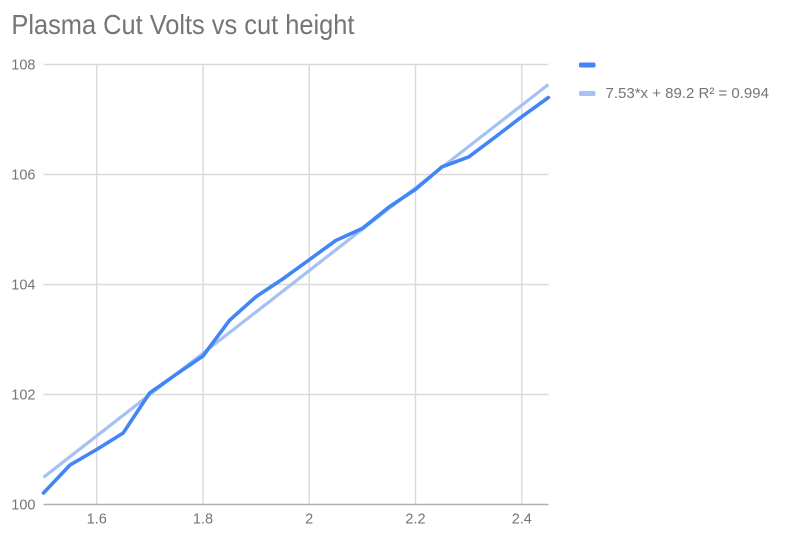  I want to click on svg-text: 1.6, so click(97, 519).